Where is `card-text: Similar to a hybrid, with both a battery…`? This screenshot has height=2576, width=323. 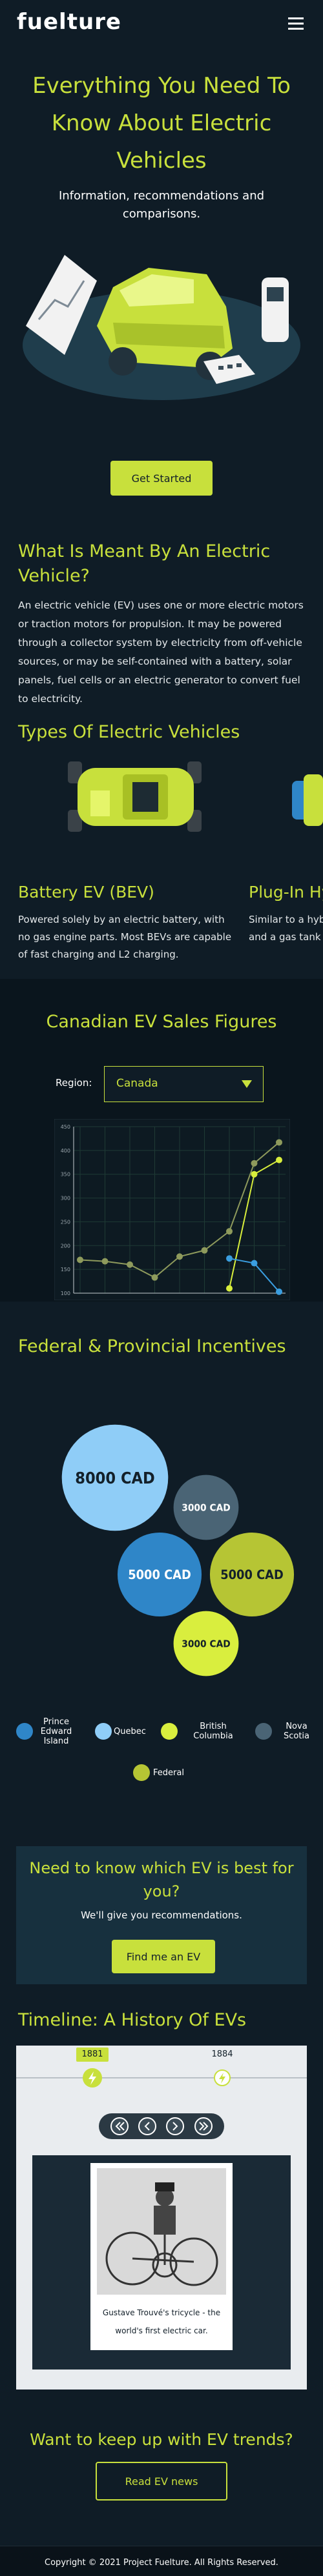
card-text: Similar to a hybrid, with both a battery… is located at coordinates (286, 928).